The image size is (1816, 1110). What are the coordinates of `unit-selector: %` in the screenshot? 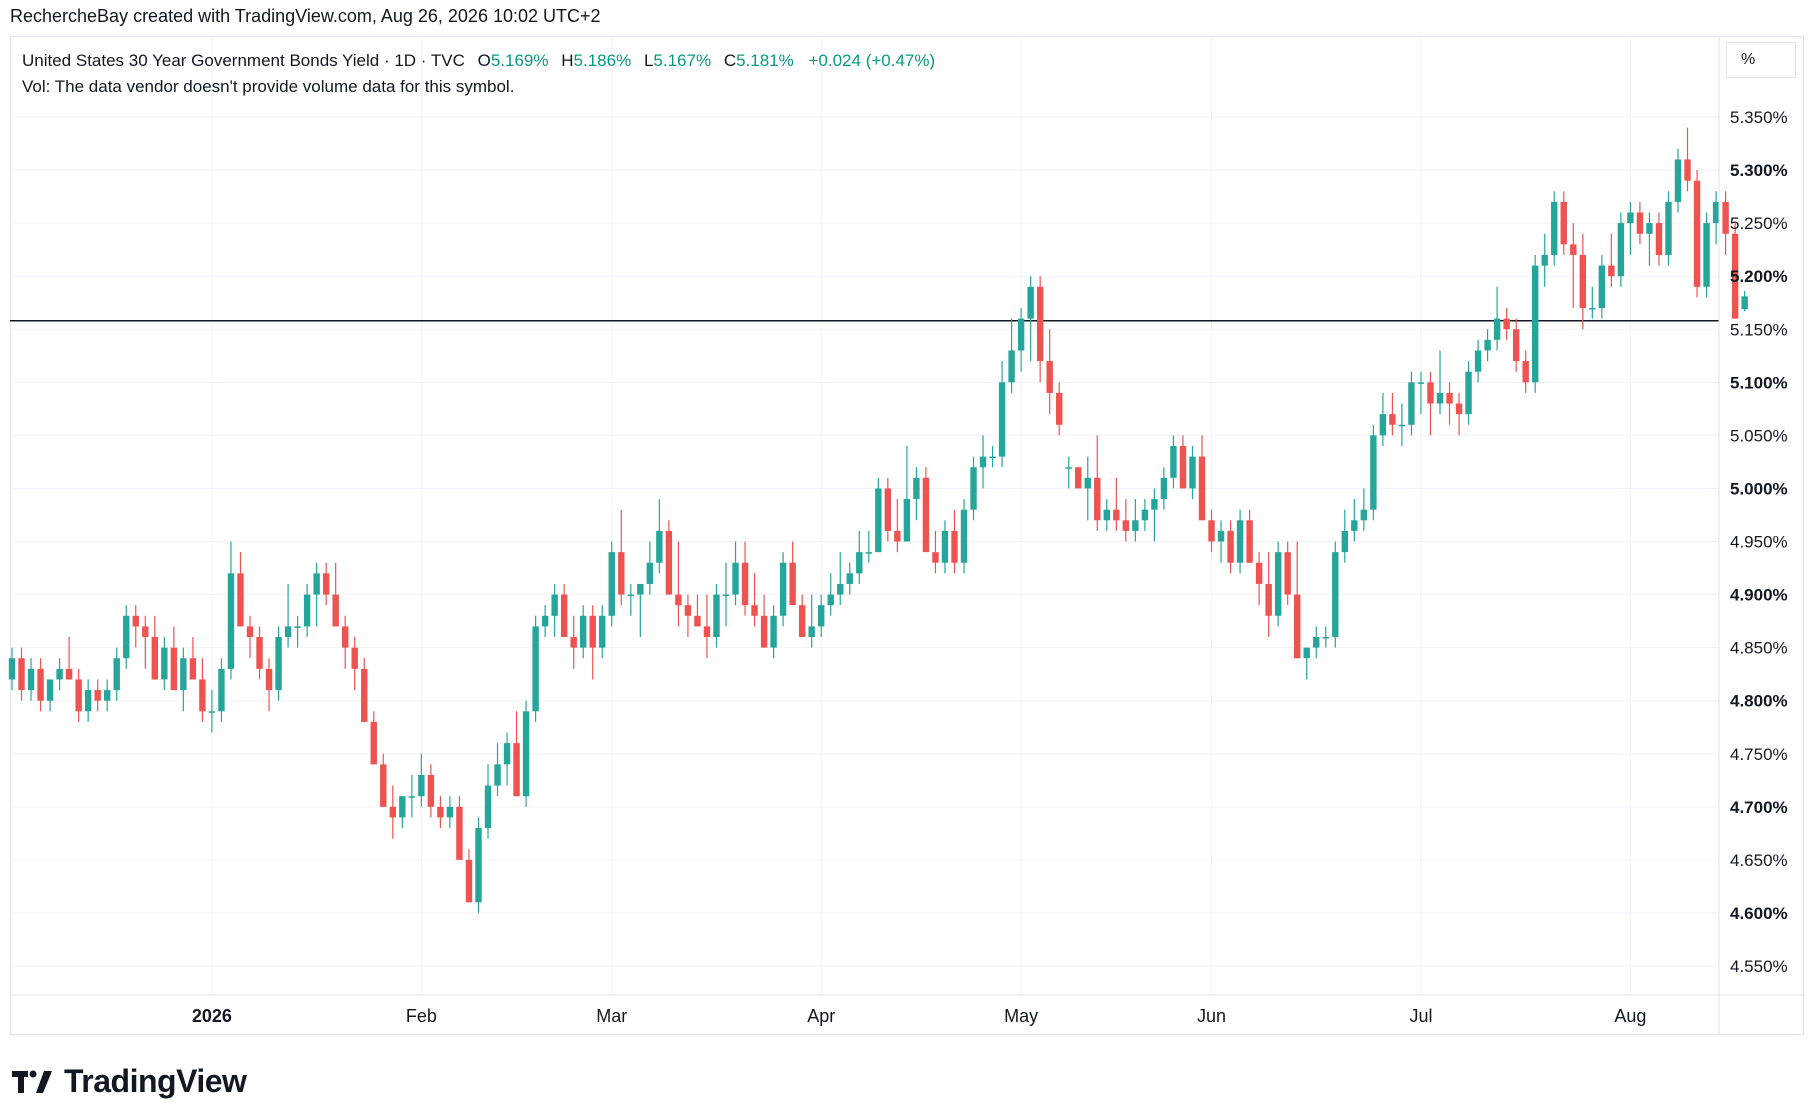 It's located at (1761, 60).